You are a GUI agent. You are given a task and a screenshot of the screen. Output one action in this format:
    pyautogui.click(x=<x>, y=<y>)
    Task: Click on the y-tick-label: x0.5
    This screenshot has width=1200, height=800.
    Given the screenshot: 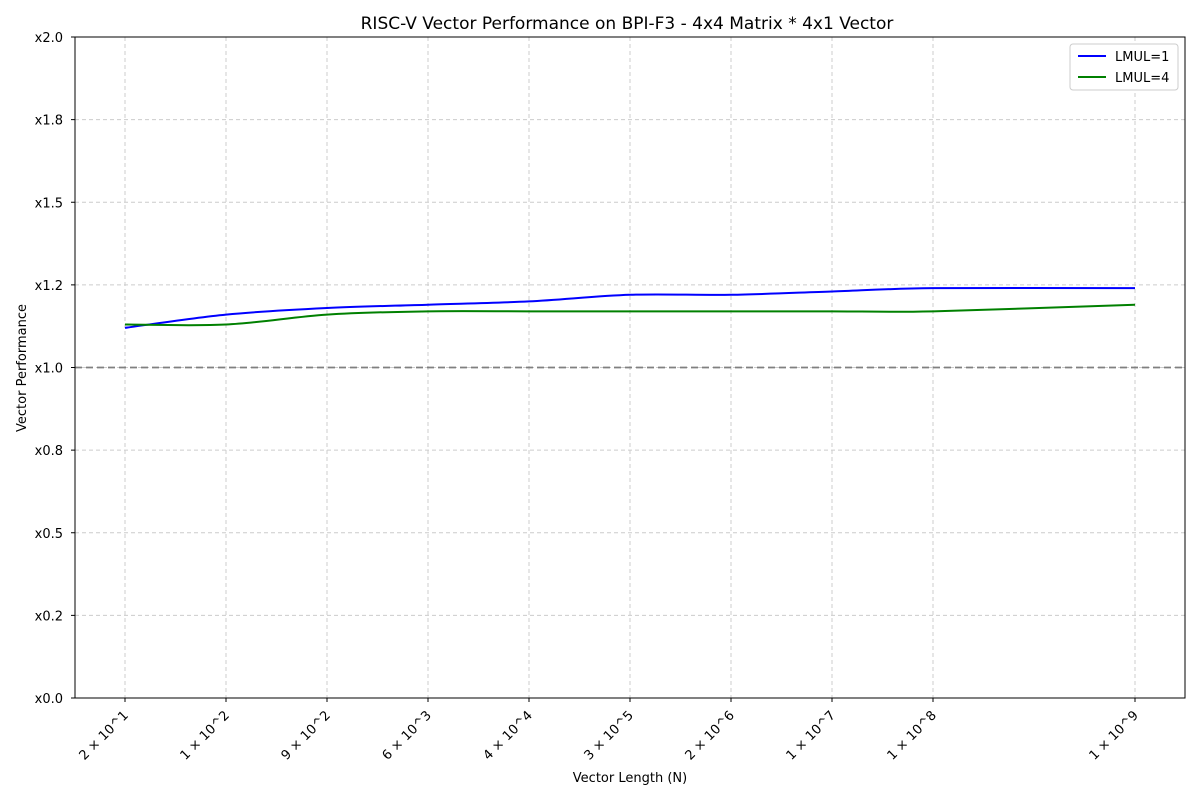 What is the action you would take?
    pyautogui.click(x=49, y=534)
    